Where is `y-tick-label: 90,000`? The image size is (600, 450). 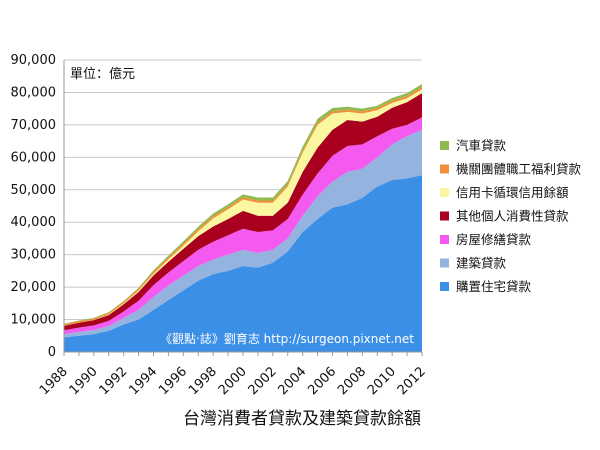
y-tick-label: 90,000 is located at coordinates (34, 60).